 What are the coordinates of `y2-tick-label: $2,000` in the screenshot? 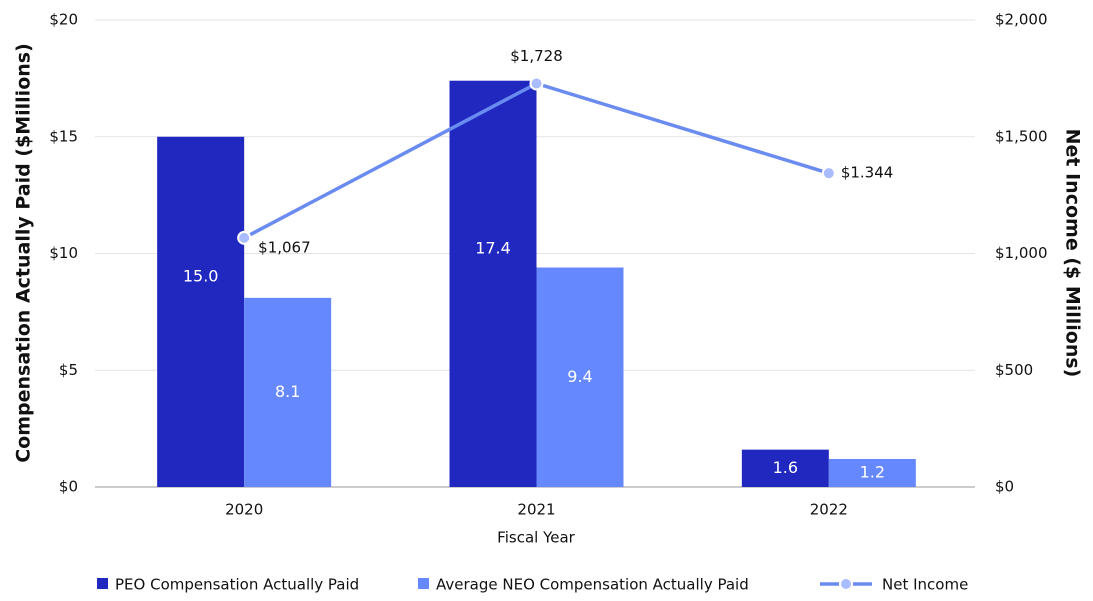 It's located at (1021, 20).